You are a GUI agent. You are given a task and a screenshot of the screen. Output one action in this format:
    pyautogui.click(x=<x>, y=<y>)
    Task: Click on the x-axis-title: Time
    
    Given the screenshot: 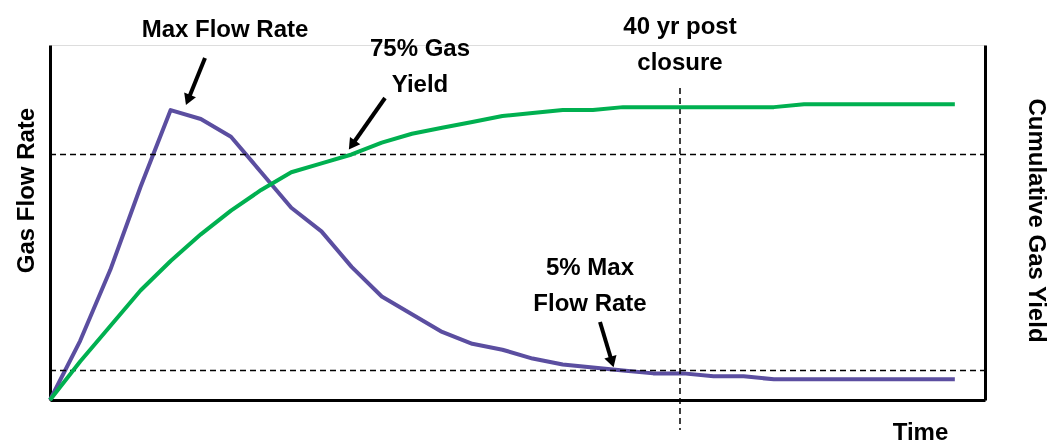 What is the action you would take?
    pyautogui.click(x=920, y=430)
    